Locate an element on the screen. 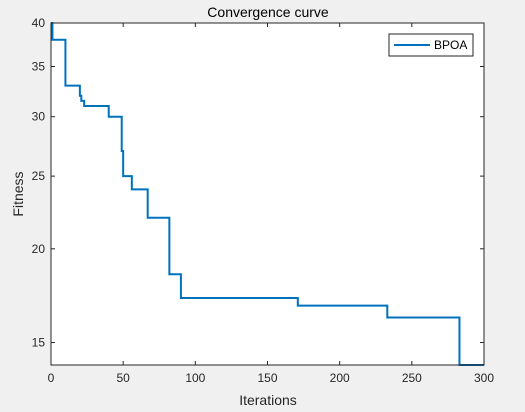 This screenshot has height=412, width=525. x-tick-label: 50 is located at coordinates (123, 378).